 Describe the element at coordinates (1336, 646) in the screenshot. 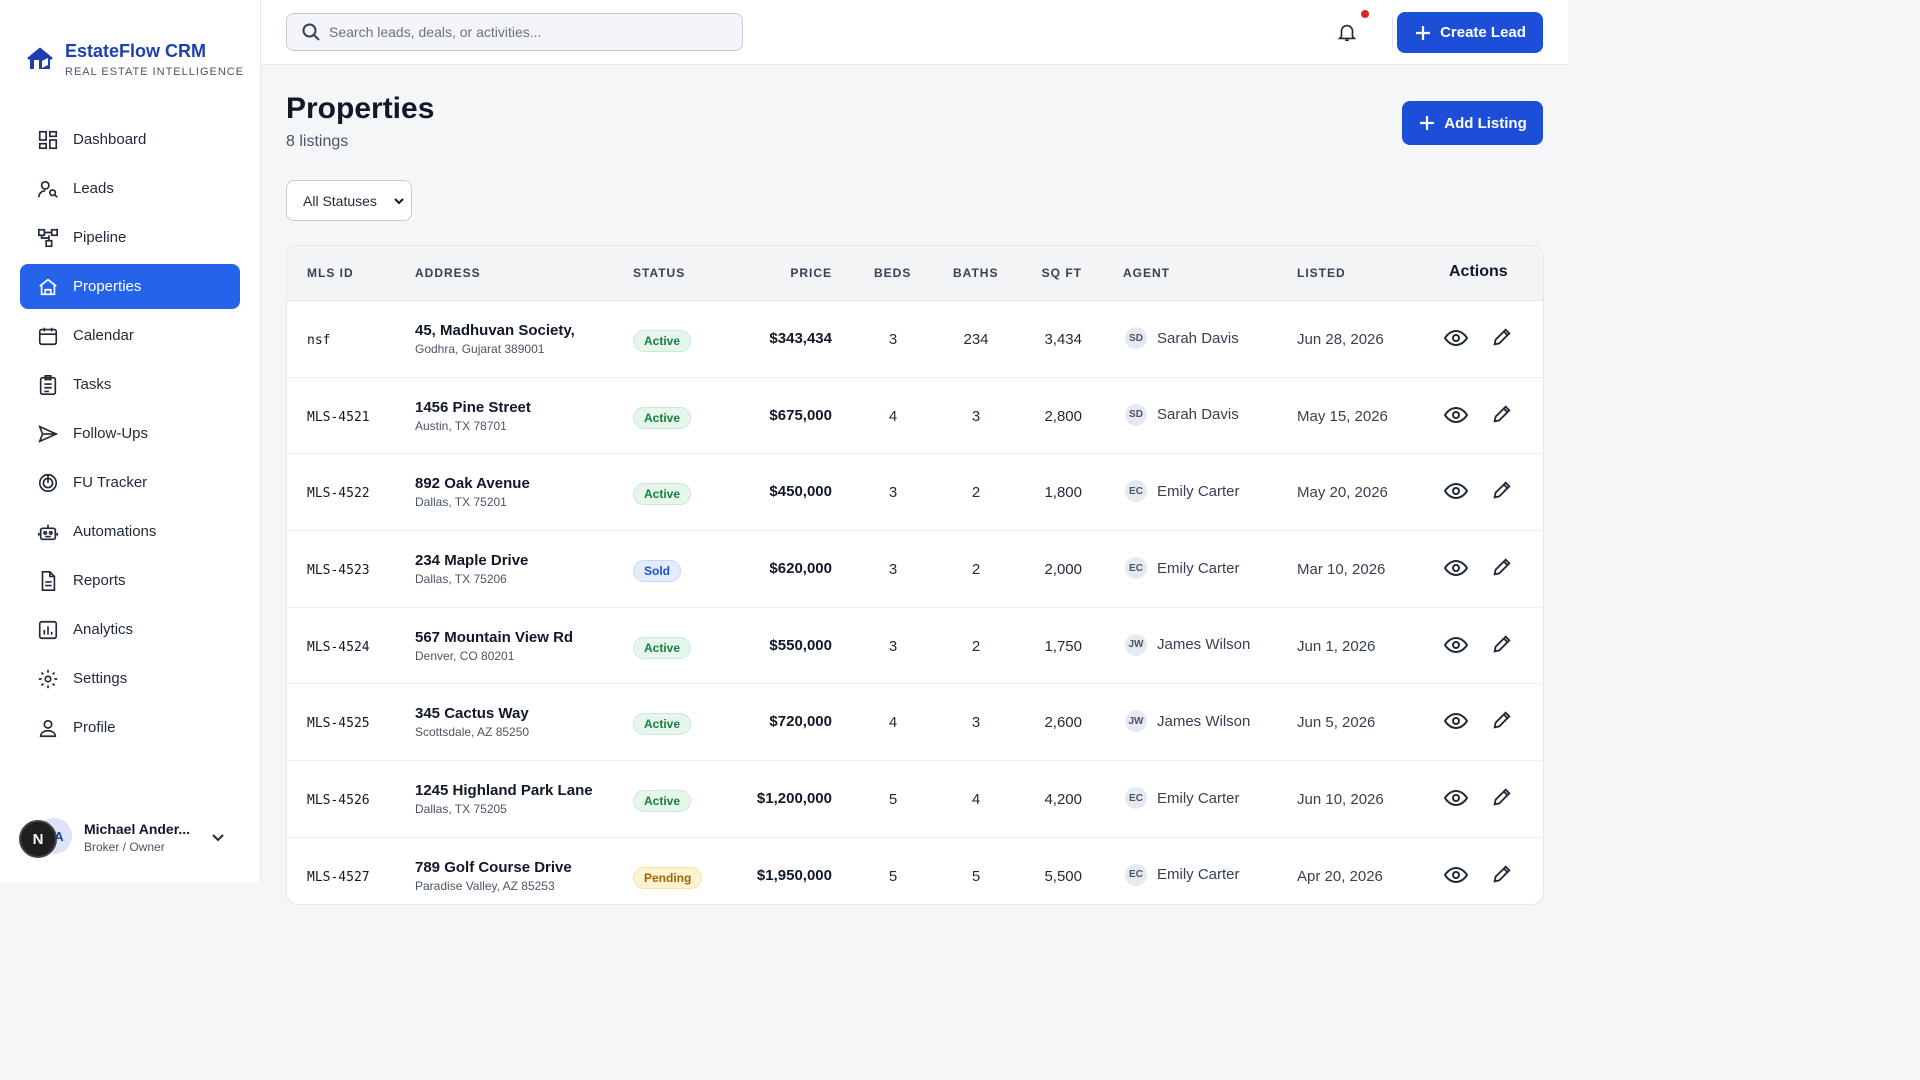

I see `listed-date: Jun 1, 2026` at that location.